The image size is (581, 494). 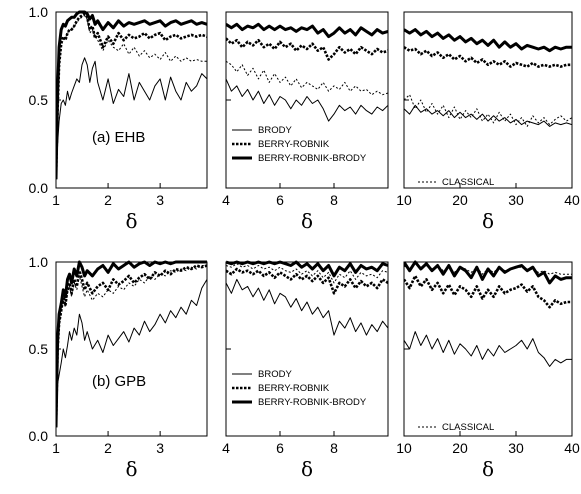 I want to click on panel-1-0: 1 2 3 δ 0.0 0.5 1.0 (b) GPB, so click(x=118, y=367).